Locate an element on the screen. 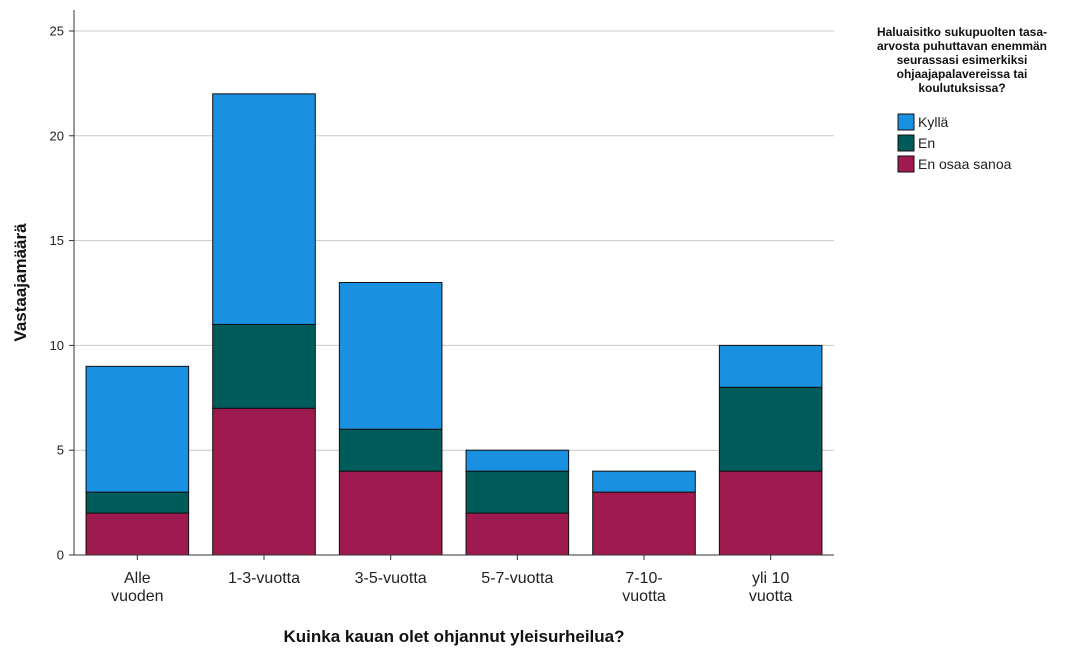 This screenshot has width=1089, height=651. x-category-label: 5-7-vuotta is located at coordinates (517, 578).